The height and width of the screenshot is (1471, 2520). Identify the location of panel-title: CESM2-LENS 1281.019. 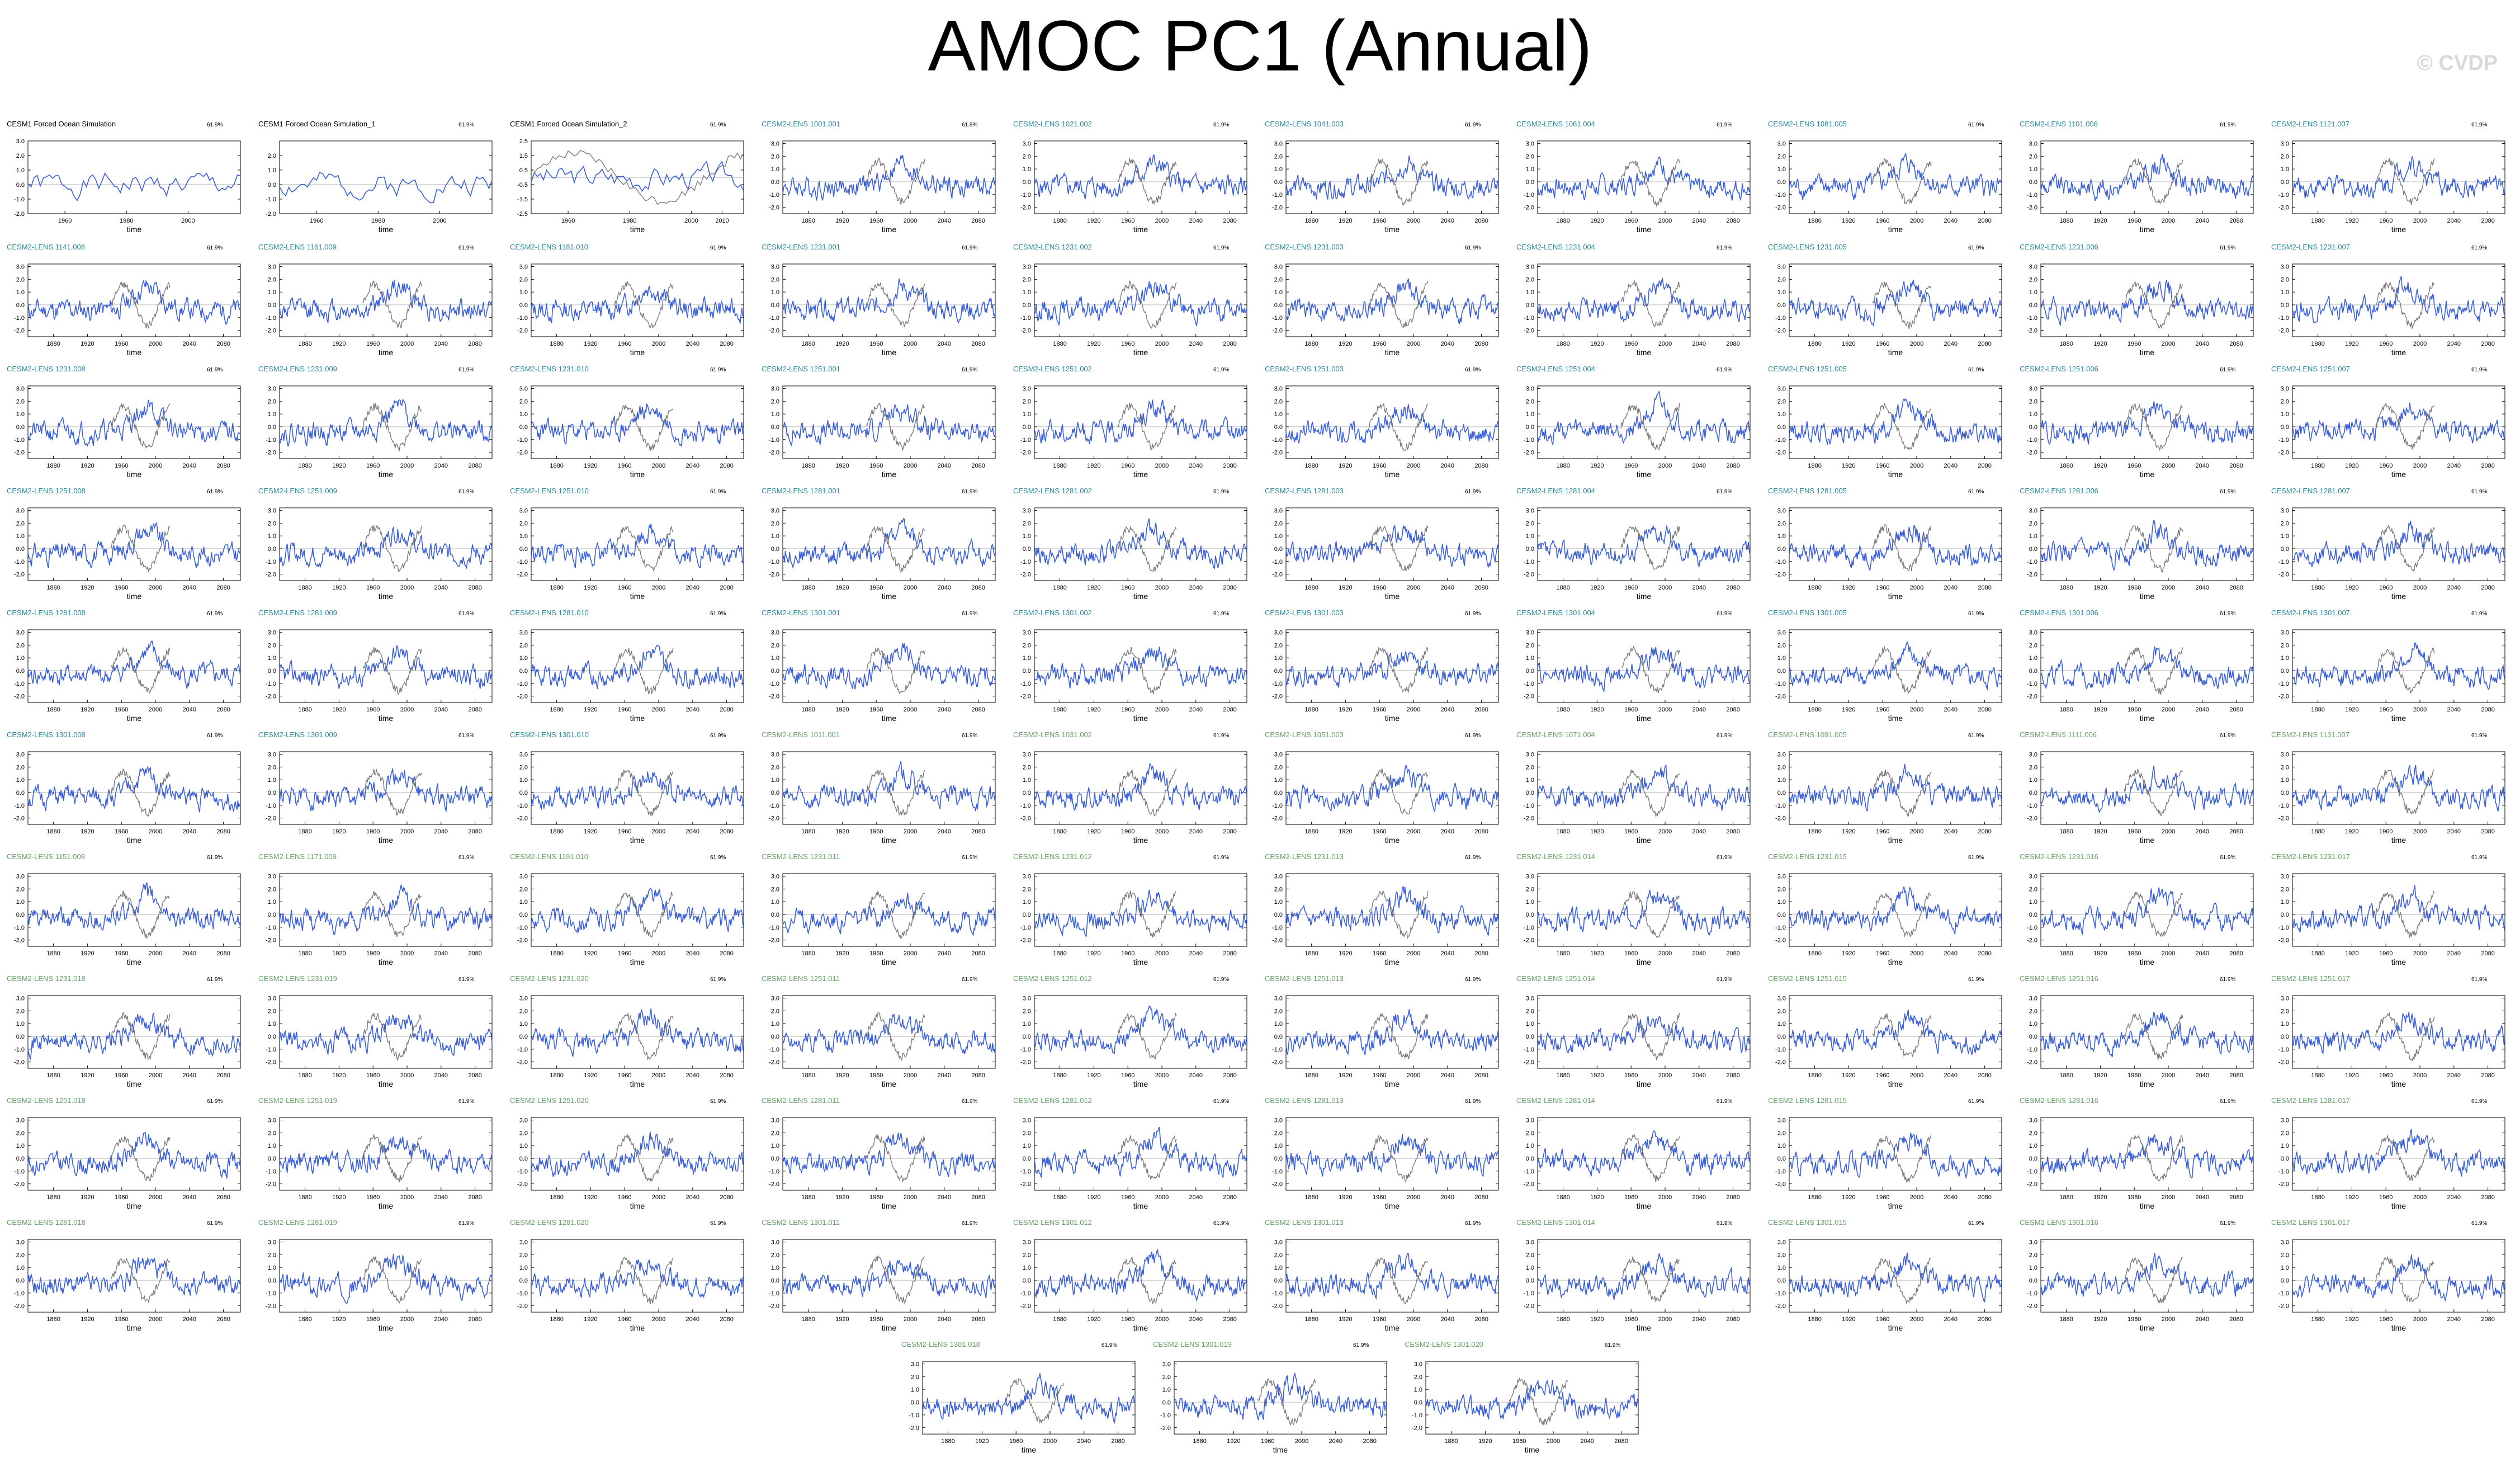
(298, 1222).